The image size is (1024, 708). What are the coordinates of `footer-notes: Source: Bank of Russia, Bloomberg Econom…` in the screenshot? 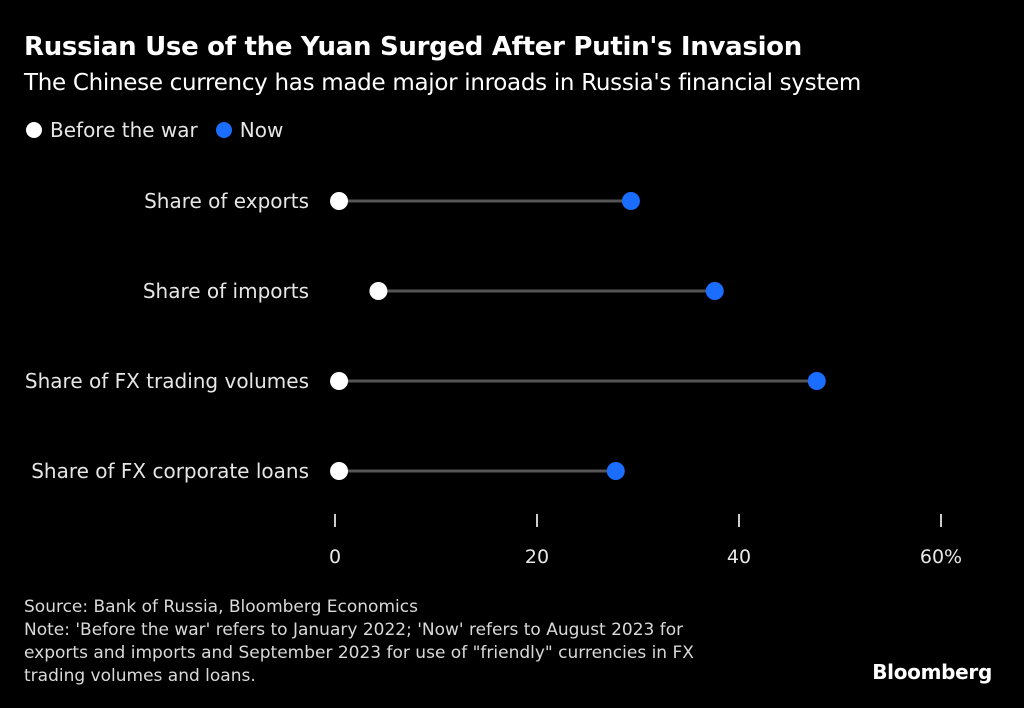 It's located at (404, 642).